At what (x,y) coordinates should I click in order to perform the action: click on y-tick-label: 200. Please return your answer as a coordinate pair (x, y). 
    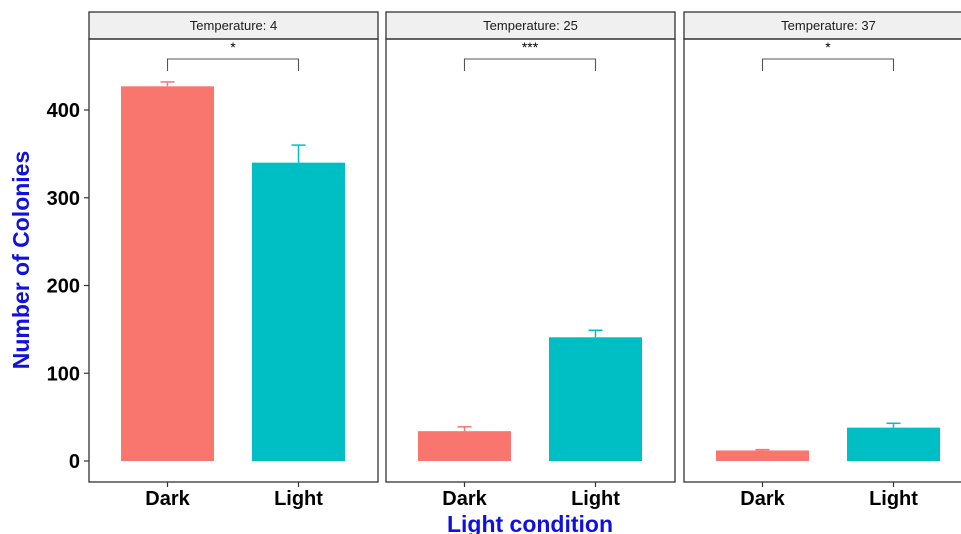
    Looking at the image, I should click on (63, 287).